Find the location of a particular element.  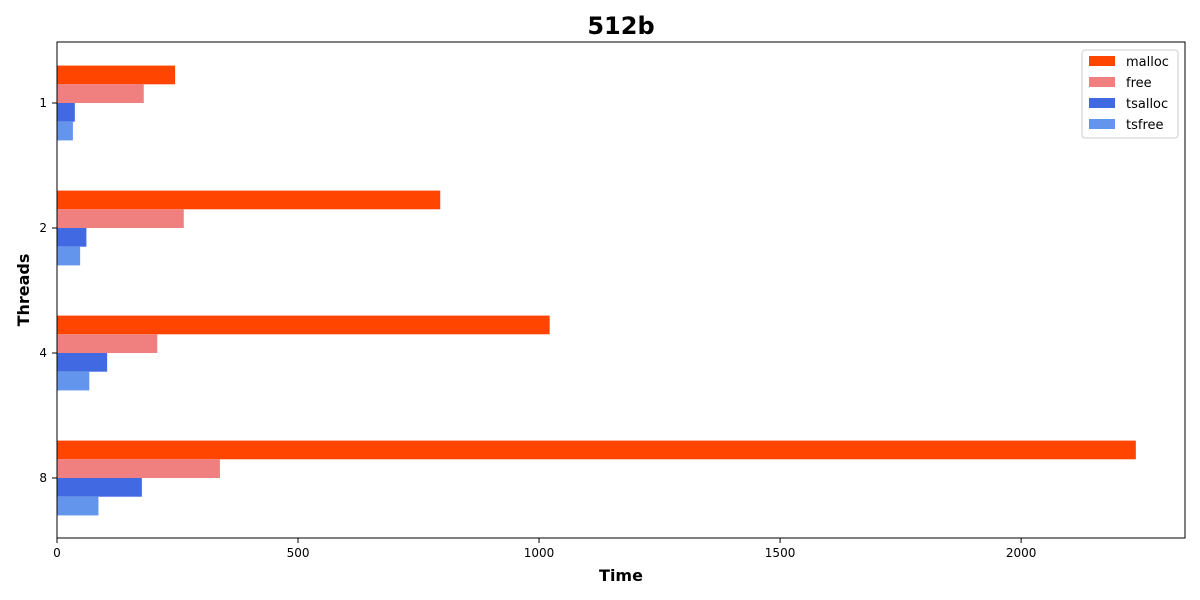

legend-swatch-tsalloc is located at coordinates (1102, 103).